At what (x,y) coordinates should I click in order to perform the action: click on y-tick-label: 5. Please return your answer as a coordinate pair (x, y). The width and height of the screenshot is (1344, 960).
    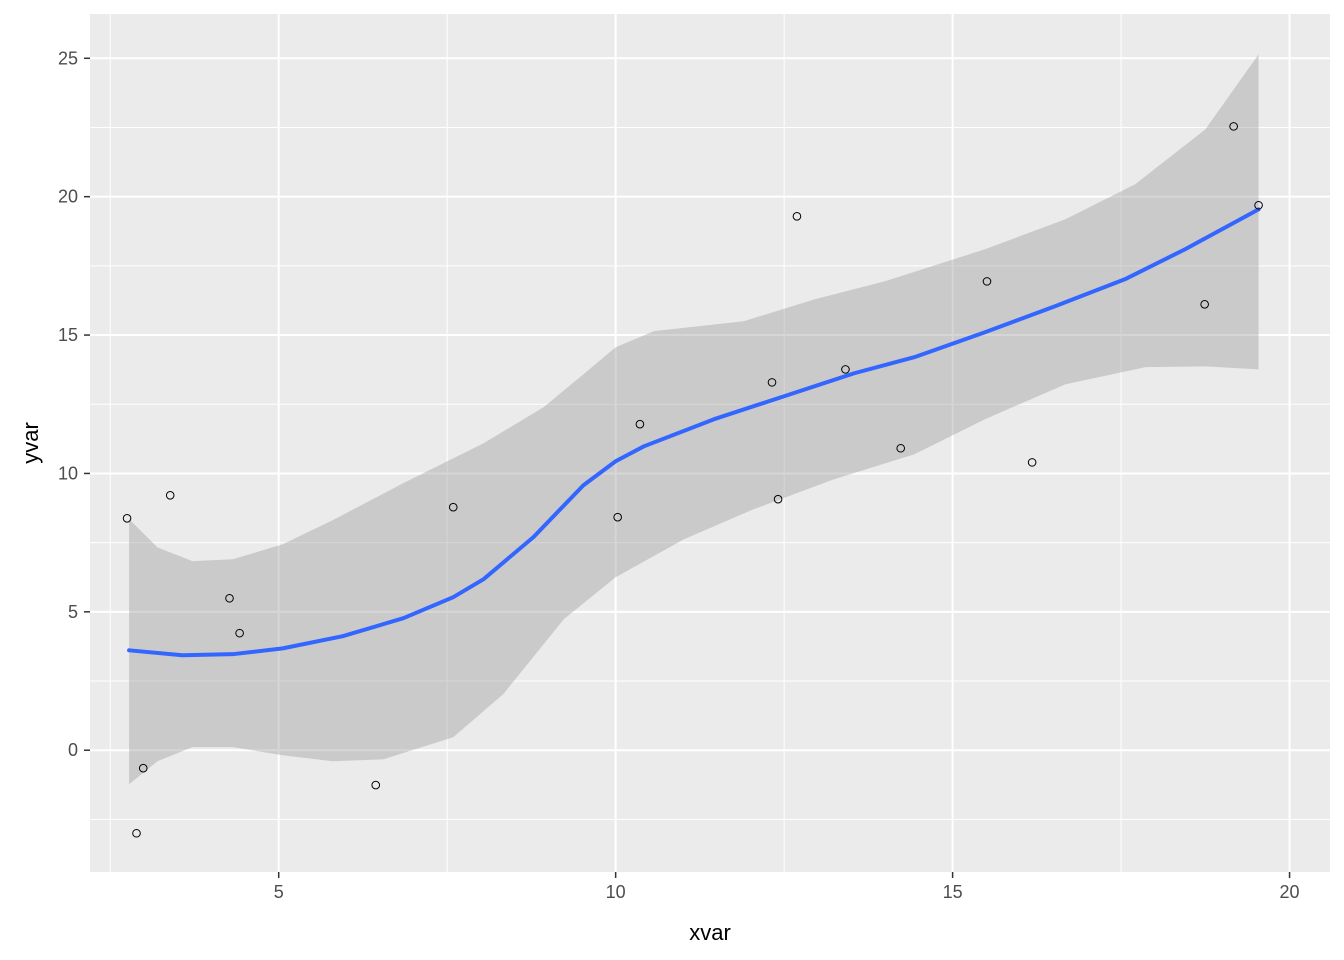
    Looking at the image, I should click on (73, 612).